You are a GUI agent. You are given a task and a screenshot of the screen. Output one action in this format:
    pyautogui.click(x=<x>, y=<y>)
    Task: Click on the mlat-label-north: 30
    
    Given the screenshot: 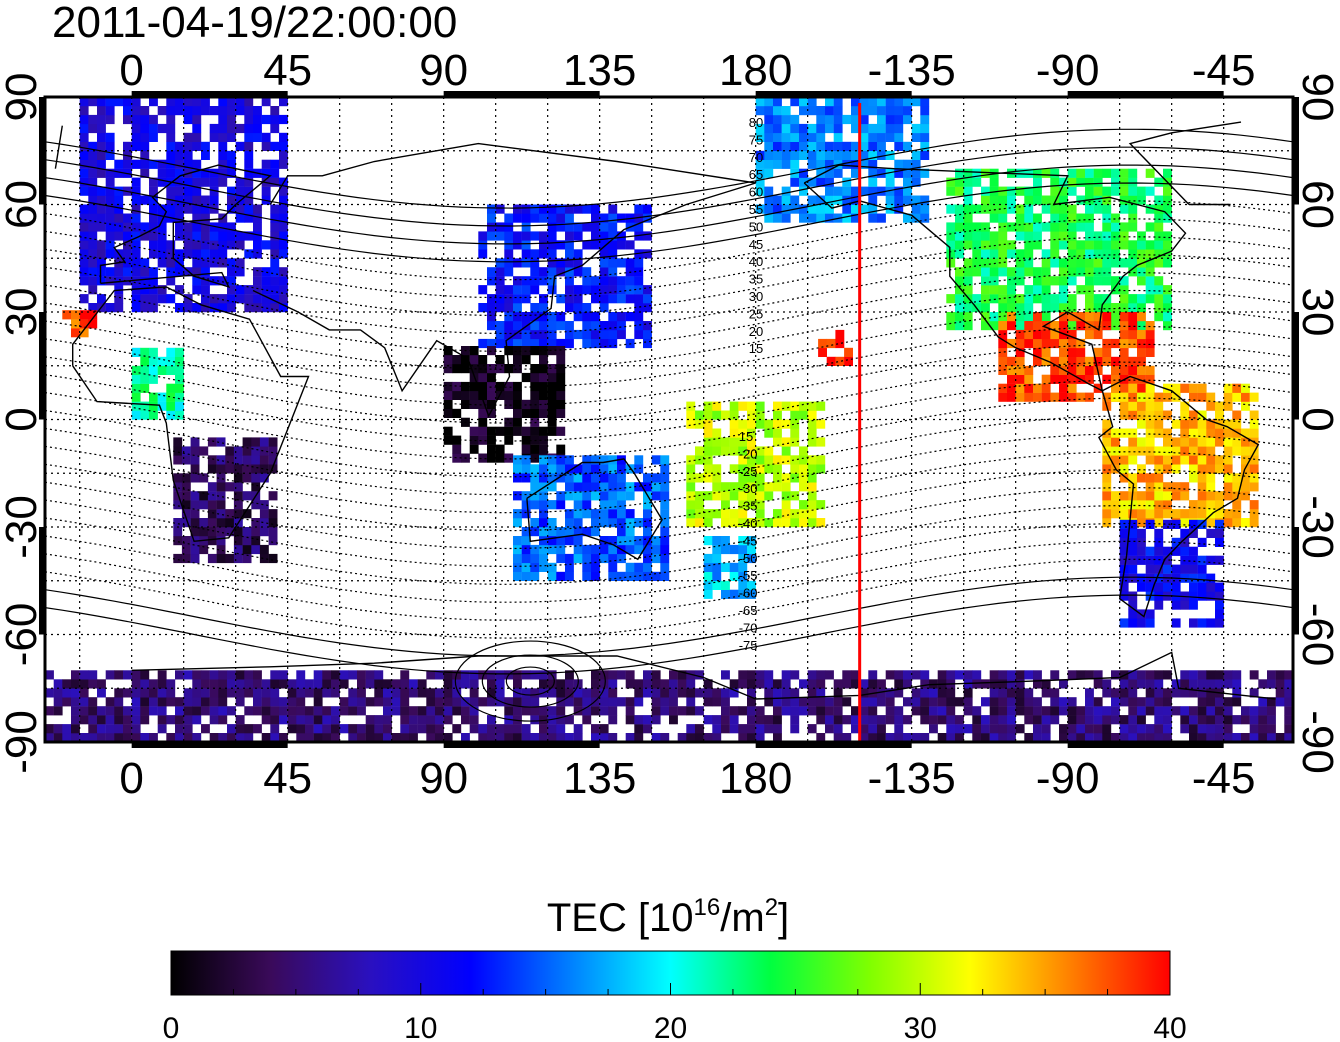 What is the action you would take?
    pyautogui.click(x=756, y=296)
    